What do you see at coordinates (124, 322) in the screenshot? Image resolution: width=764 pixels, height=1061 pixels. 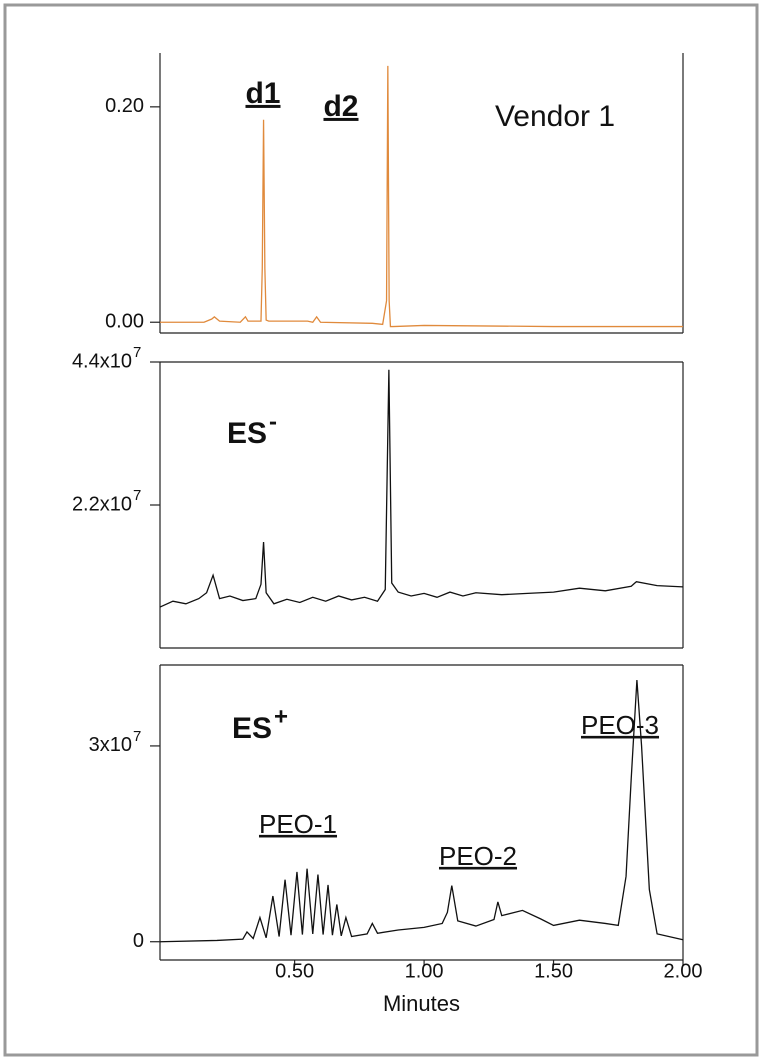 I see `y-tick-label: 0.00` at bounding box center [124, 322].